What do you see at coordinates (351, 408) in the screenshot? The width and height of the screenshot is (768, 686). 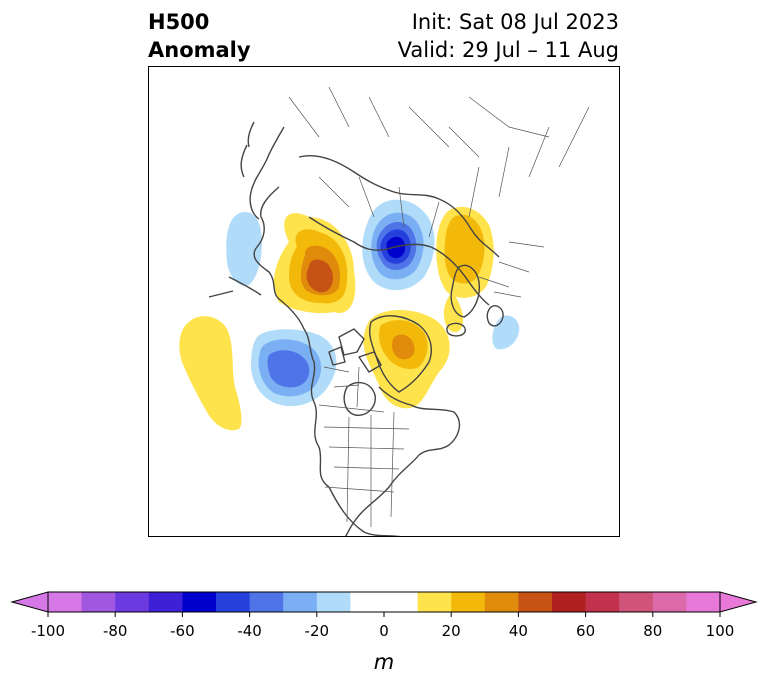 I see `us-canada-border` at bounding box center [351, 408].